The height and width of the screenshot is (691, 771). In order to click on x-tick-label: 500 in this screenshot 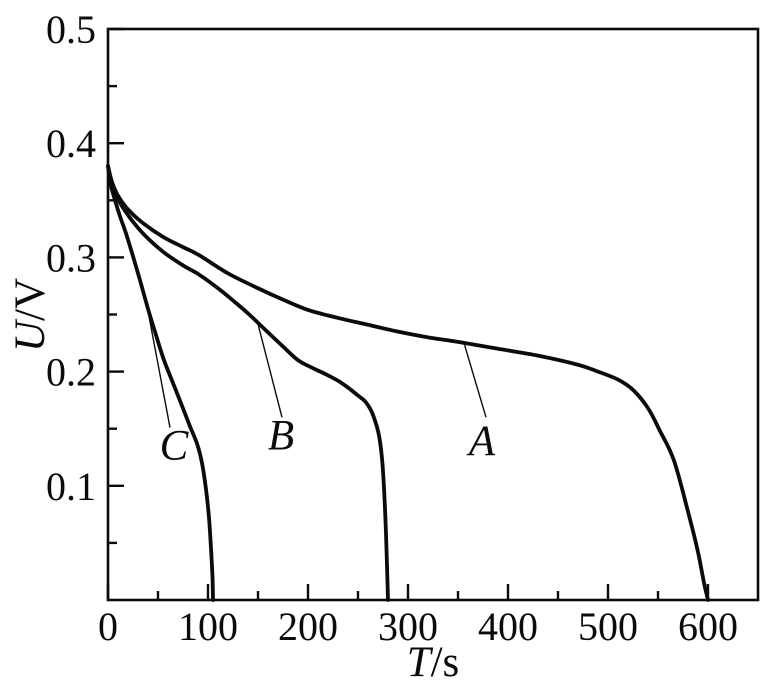, I will do `click(608, 626)`.